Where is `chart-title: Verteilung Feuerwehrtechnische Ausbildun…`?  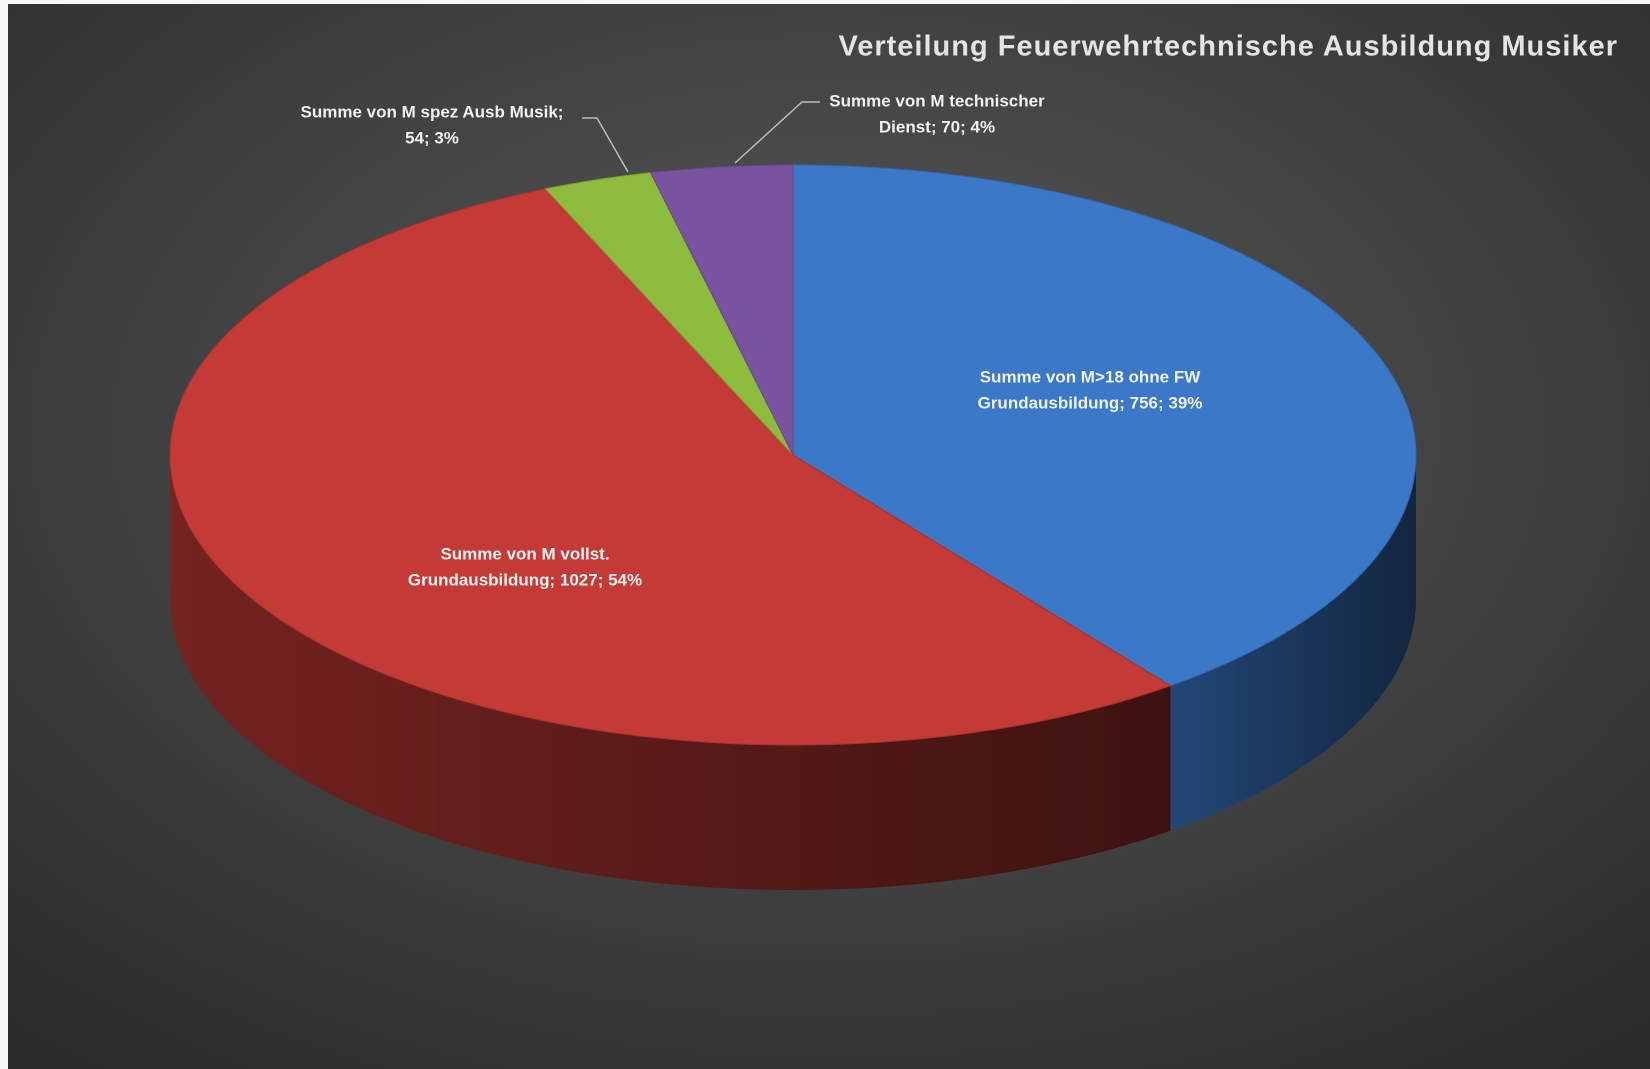 chart-title: Verteilung Feuerwehrtechnische Ausbildun… is located at coordinates (1228, 47).